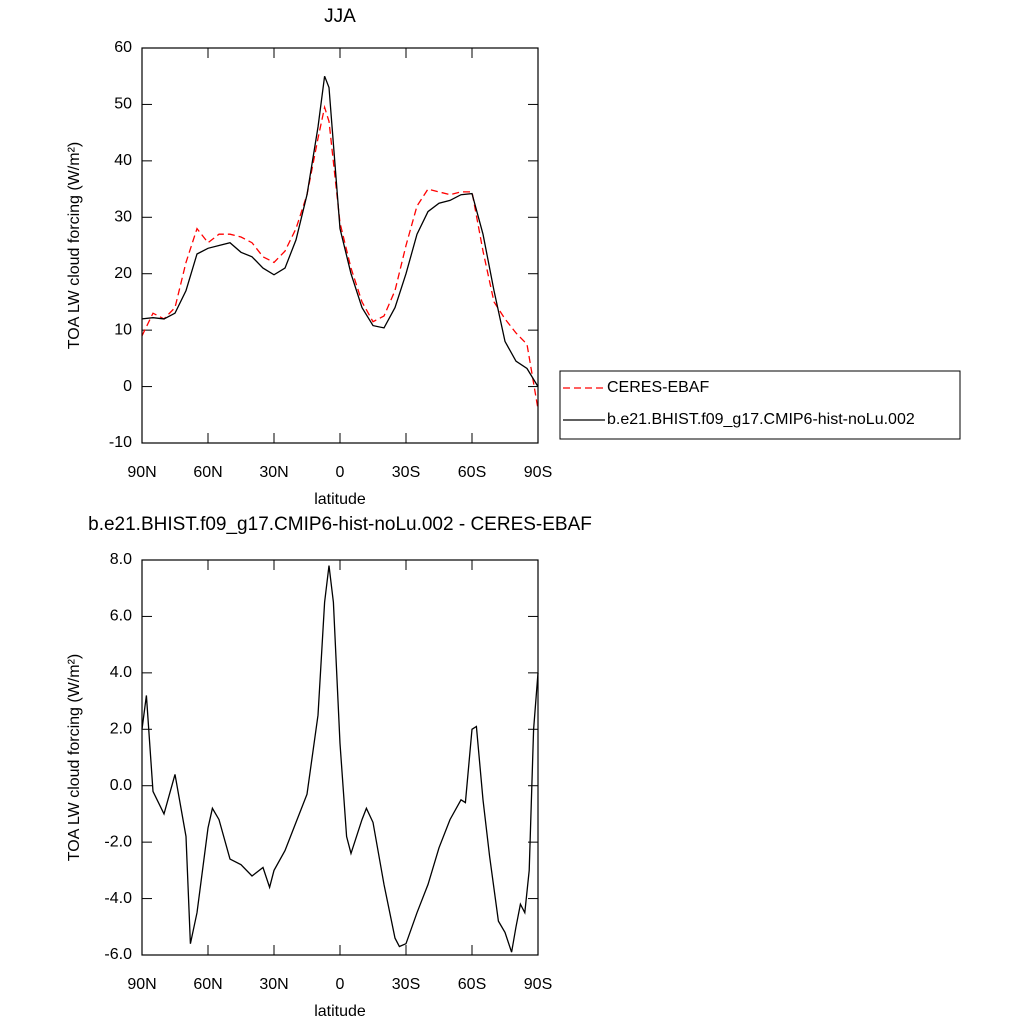  Describe the element at coordinates (123, 217) in the screenshot. I see `y-tick-label: 30` at that location.